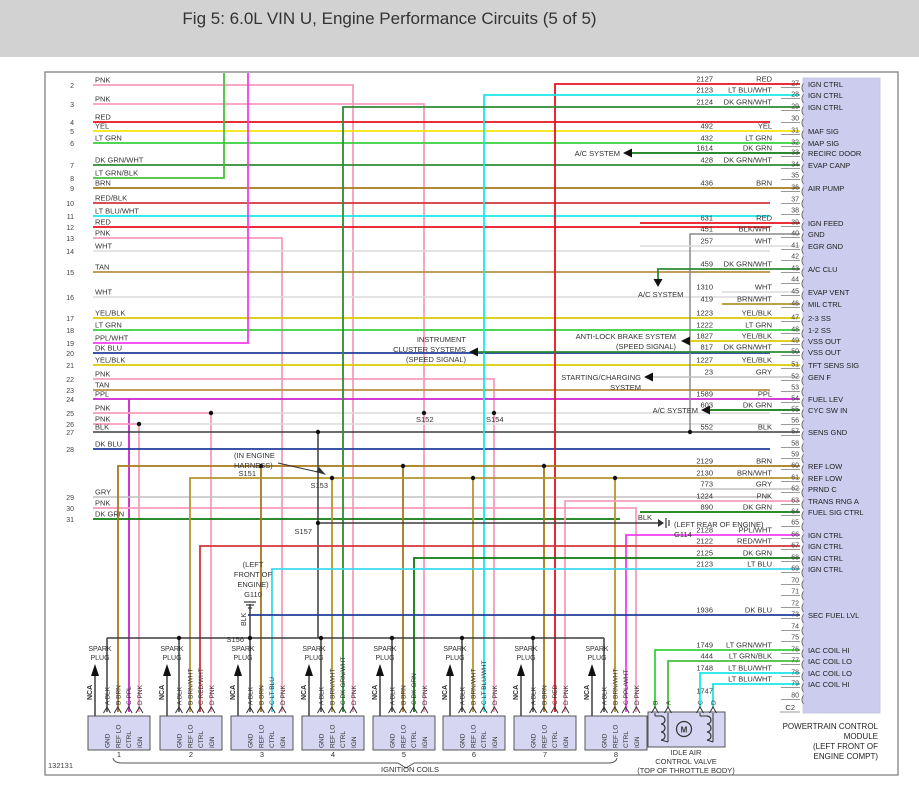  Describe the element at coordinates (111, 198) in the screenshot. I see `left-wire-color-label: RED/BLK` at that location.